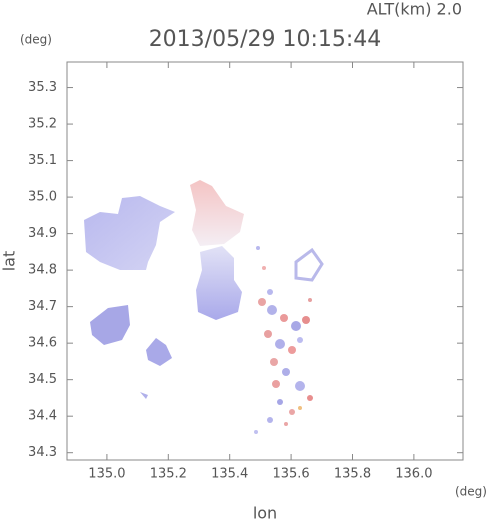 The width and height of the screenshot is (491, 521). I want to click on altitude-label: ALT(km) 2.0, so click(414, 9).